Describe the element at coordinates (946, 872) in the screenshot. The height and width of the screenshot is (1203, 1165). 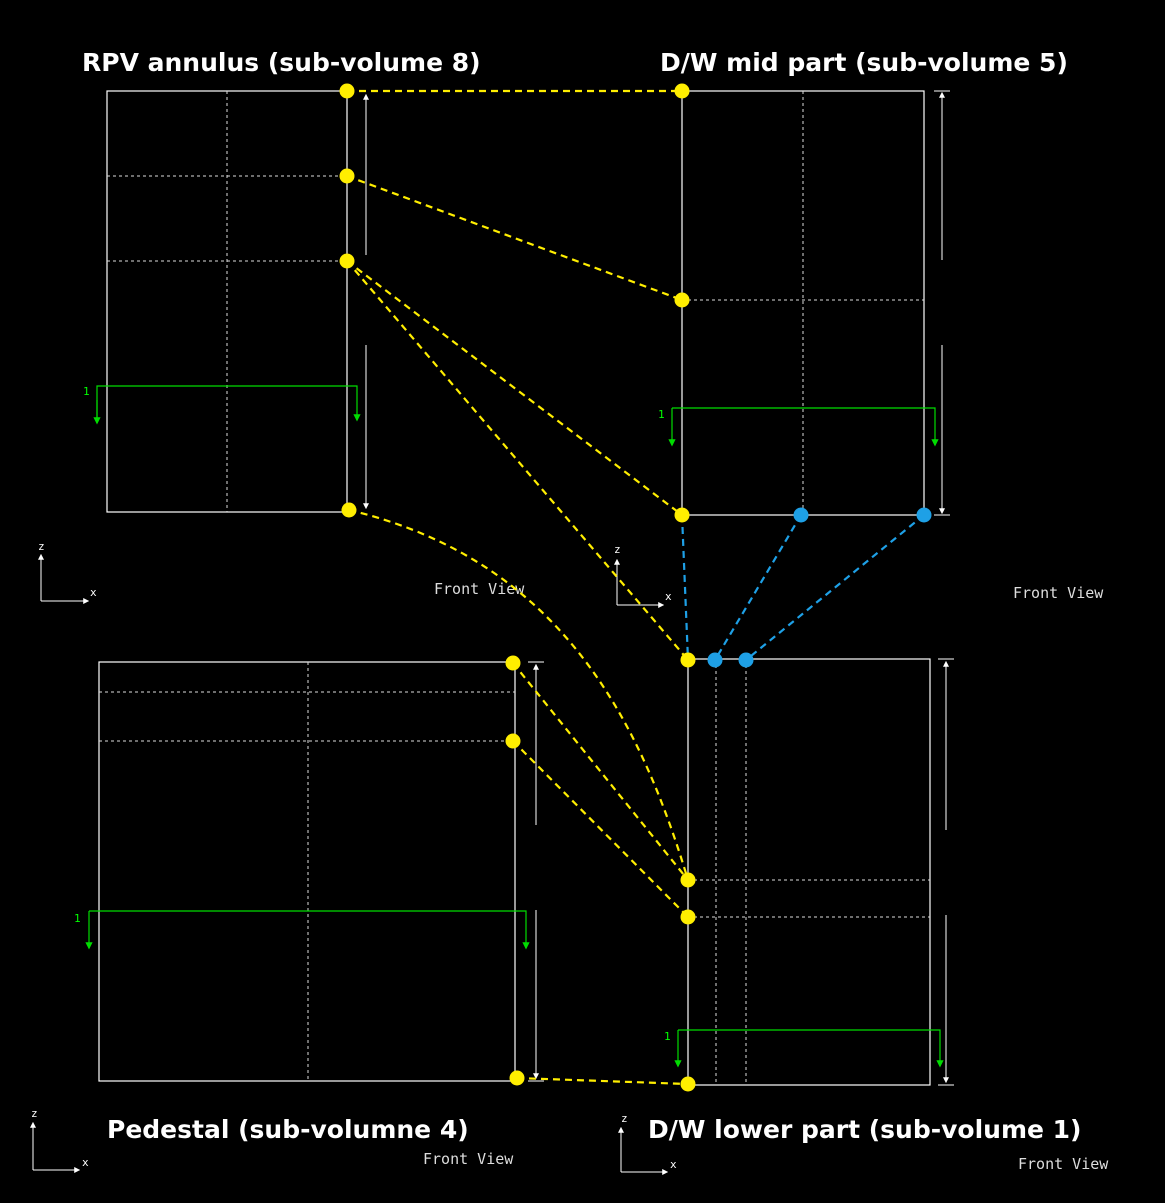
I see `dw-lower-height-dimension` at that location.